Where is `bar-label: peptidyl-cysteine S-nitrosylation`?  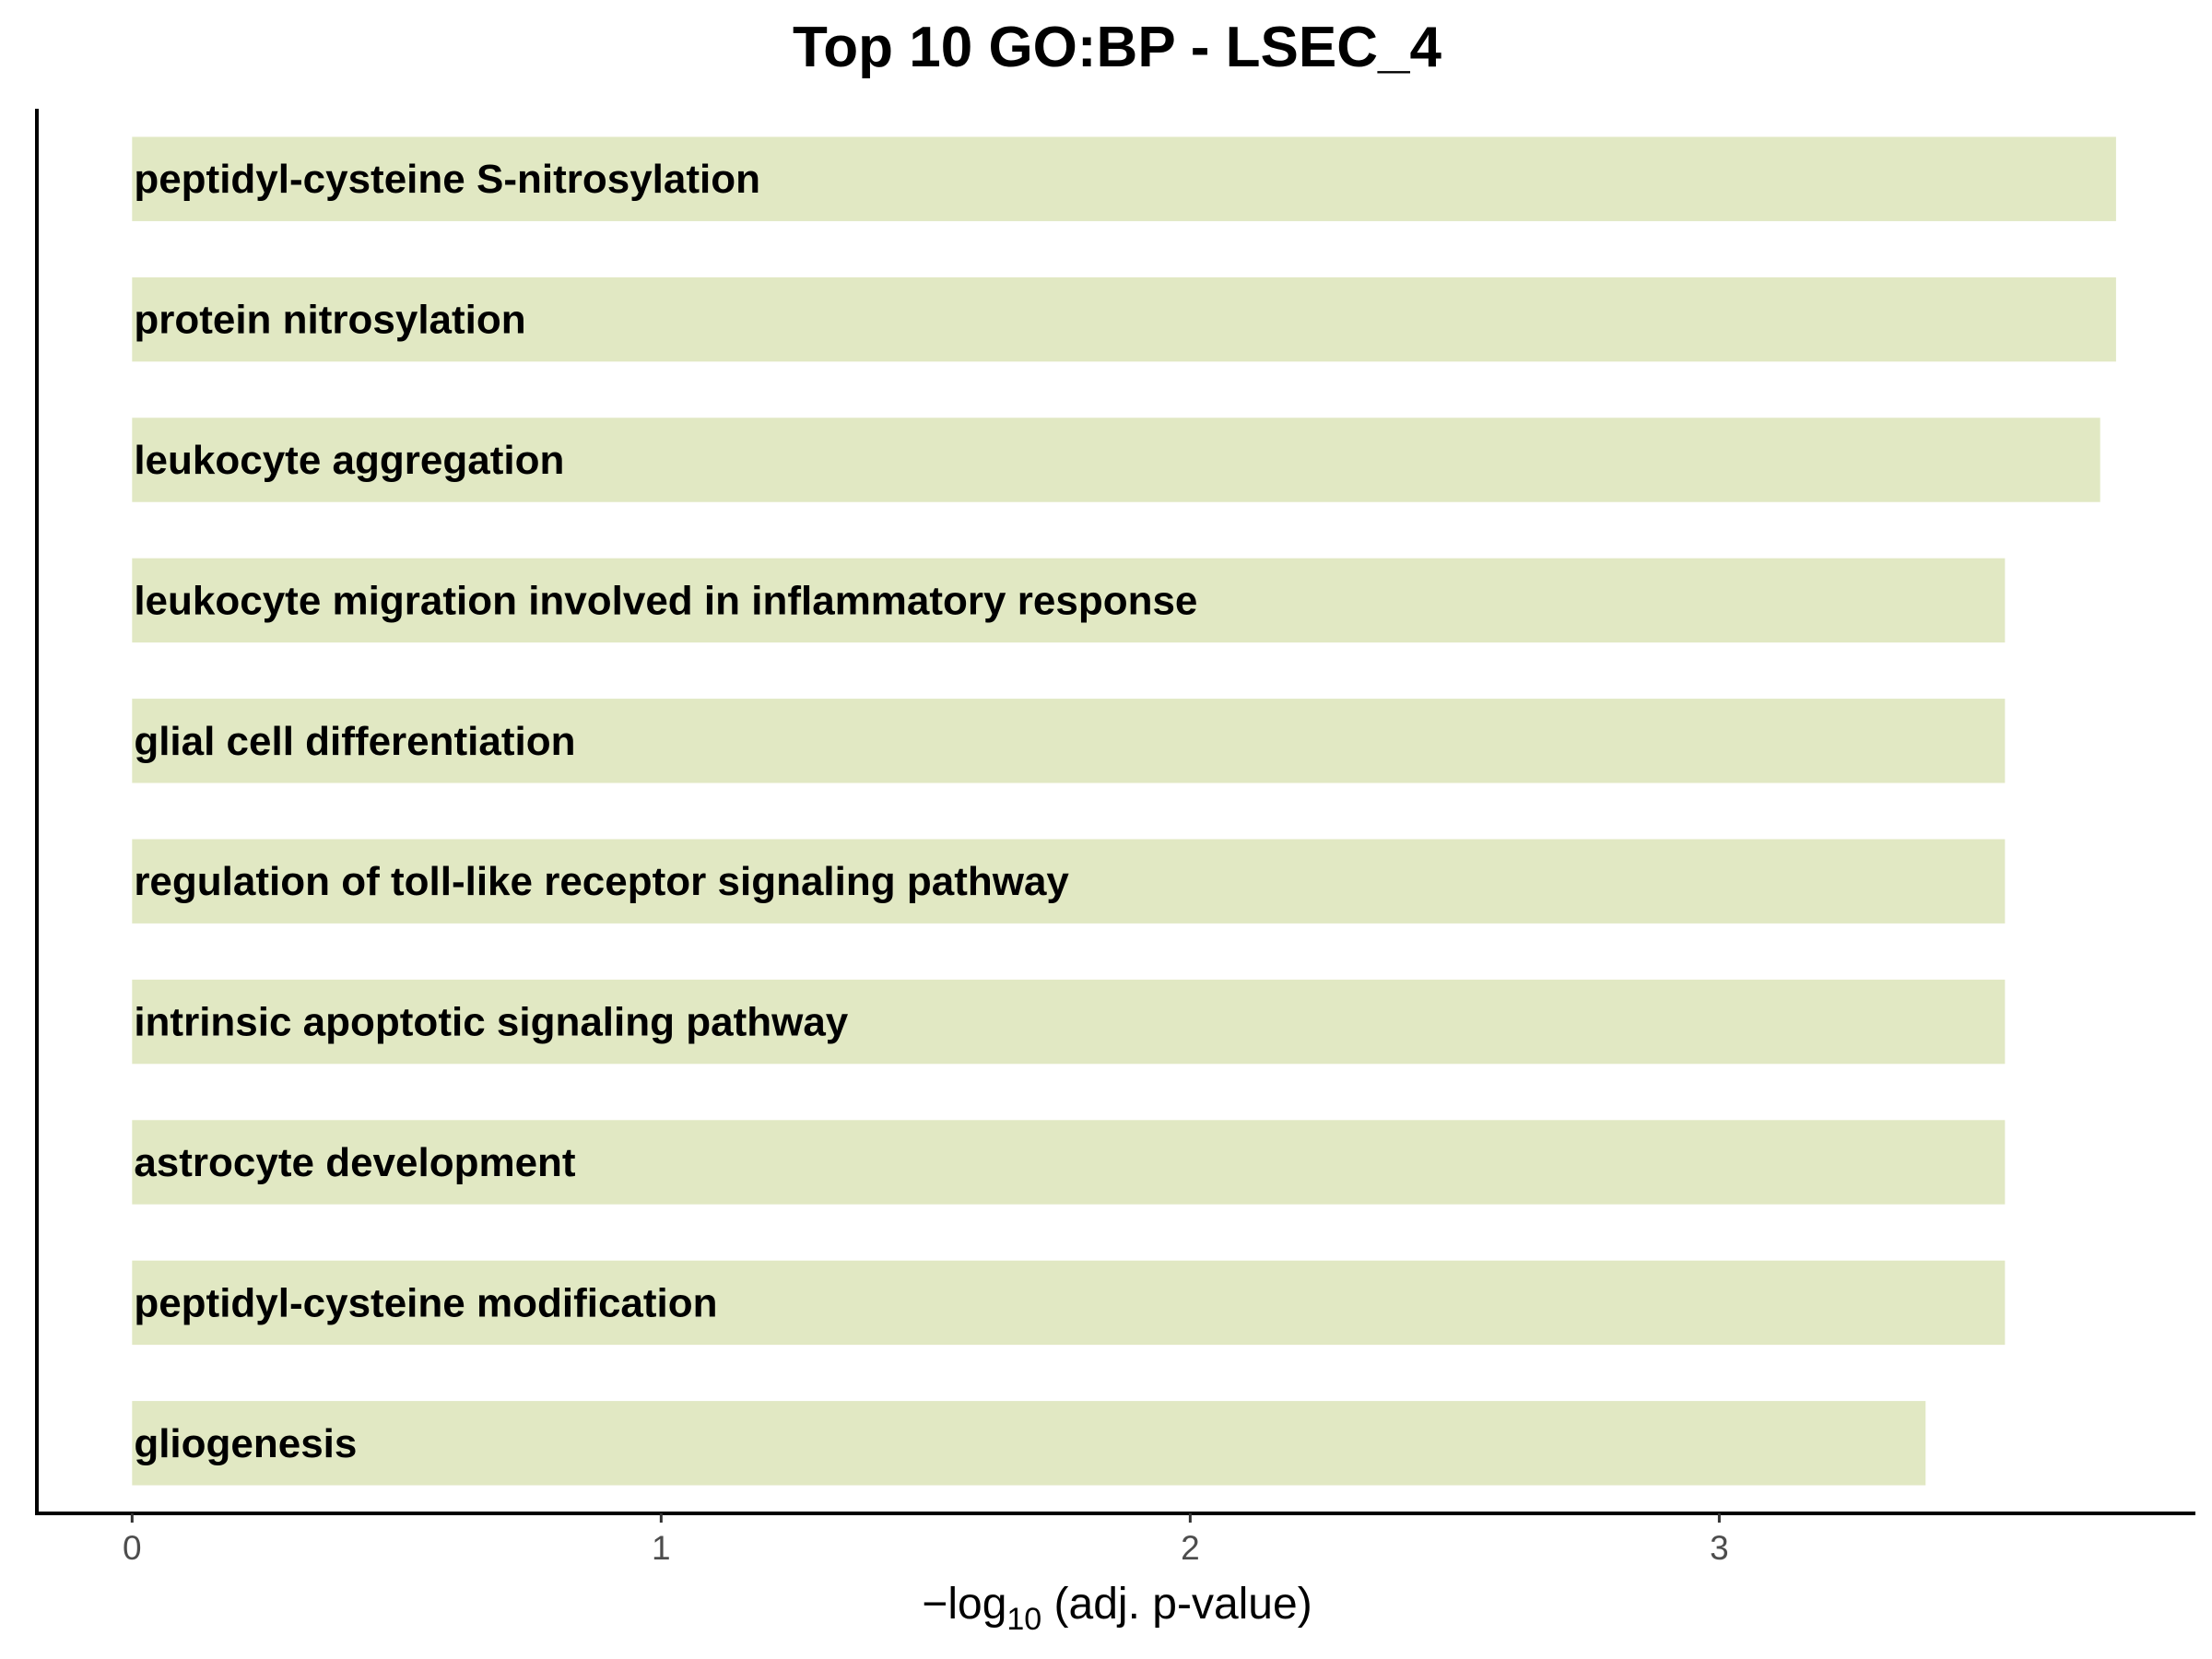
bar-label: peptidyl-cysteine S-nitrosylation is located at coordinates (447, 179).